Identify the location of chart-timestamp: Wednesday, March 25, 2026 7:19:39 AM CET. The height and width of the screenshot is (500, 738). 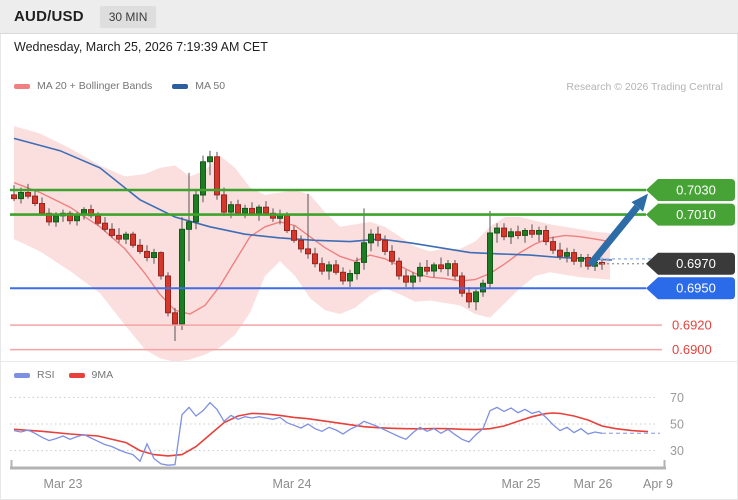
(141, 47).